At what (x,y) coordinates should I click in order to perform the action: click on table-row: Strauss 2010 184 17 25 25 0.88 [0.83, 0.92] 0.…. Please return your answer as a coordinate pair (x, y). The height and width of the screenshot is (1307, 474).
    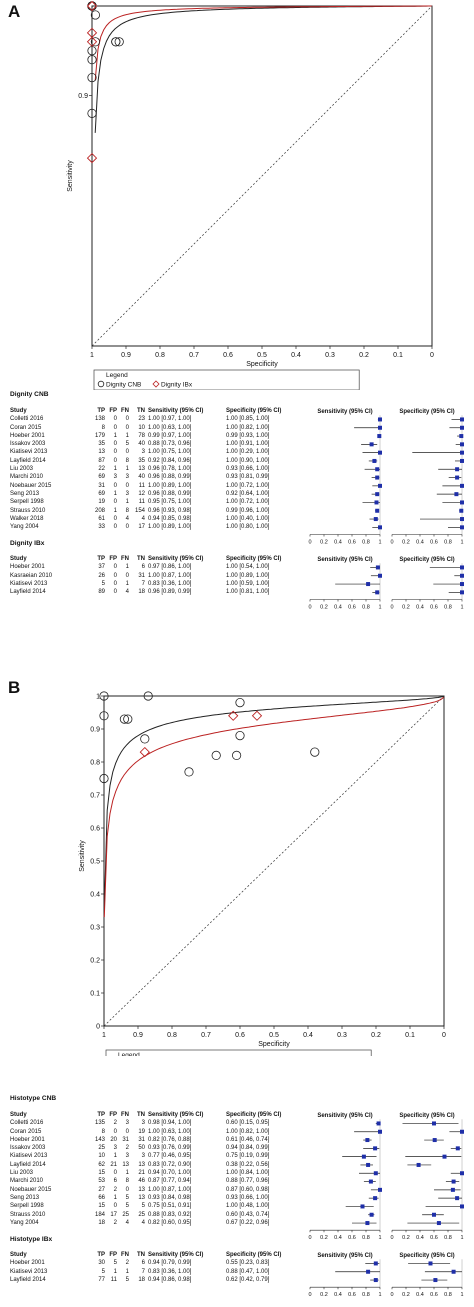
    Looking at the image, I should click on (158, 1215).